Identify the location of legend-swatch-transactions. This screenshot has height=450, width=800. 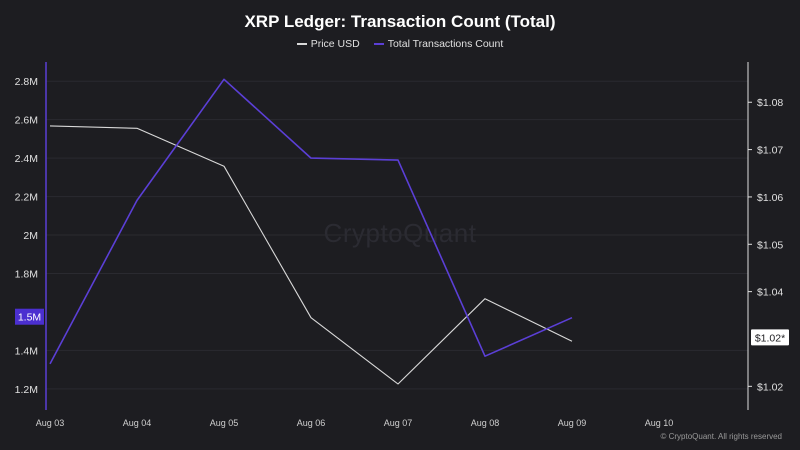
(378, 44).